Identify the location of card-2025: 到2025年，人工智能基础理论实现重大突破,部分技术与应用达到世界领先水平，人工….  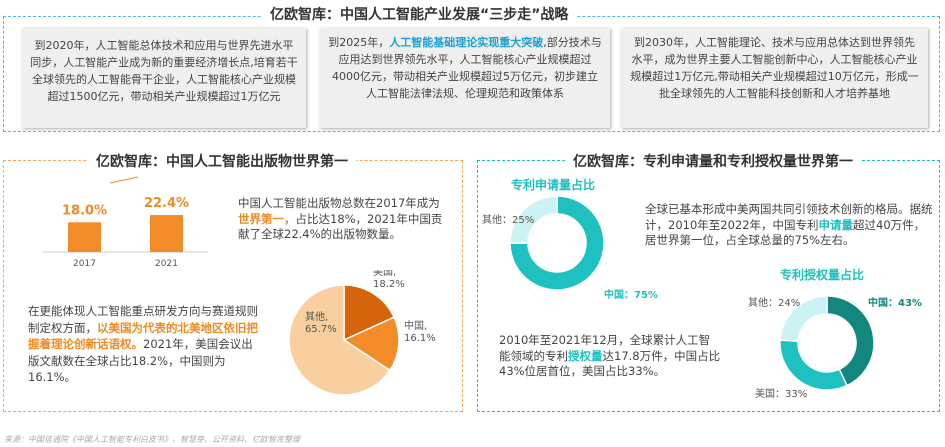
(465, 78).